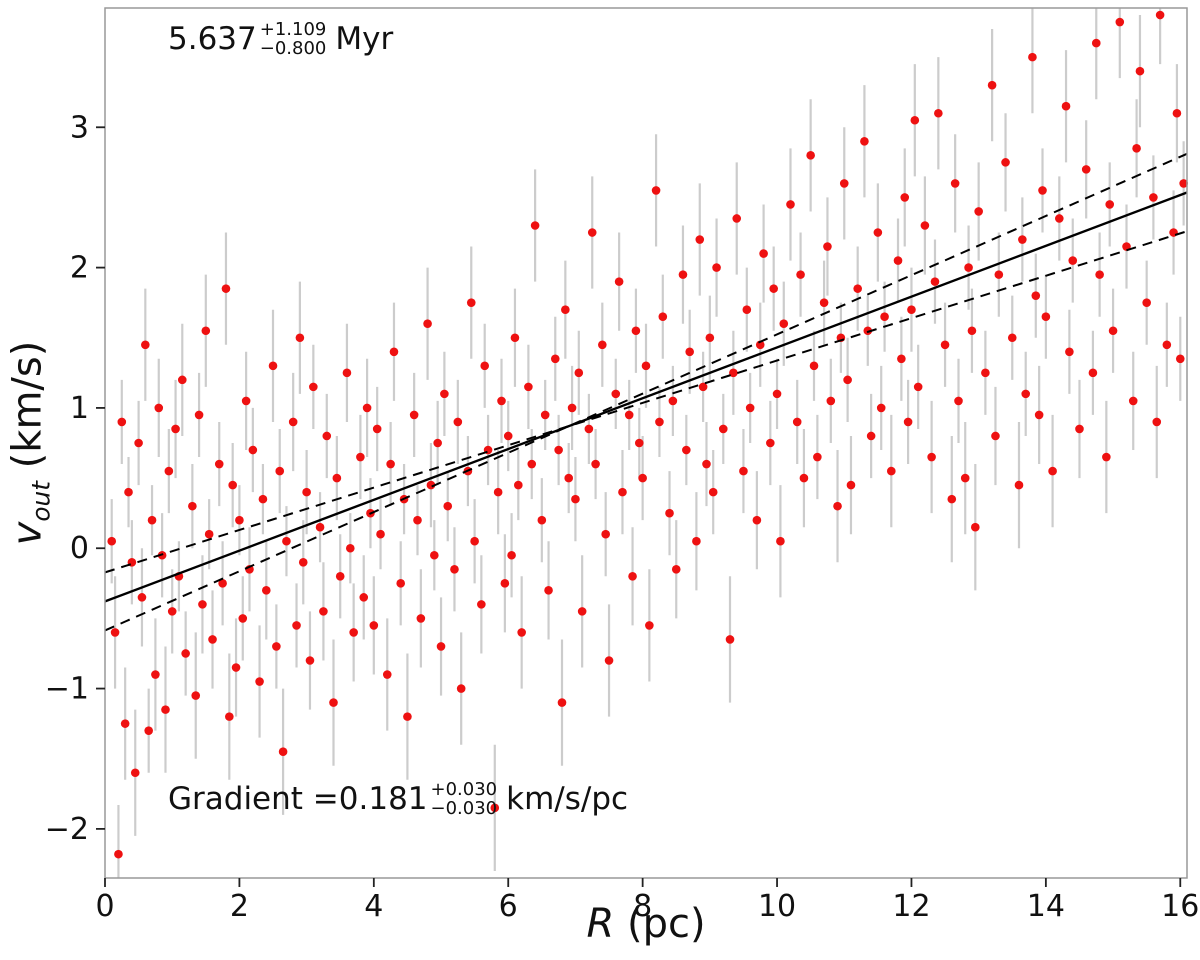 This screenshot has height=960, width=1200. Describe the element at coordinates (1046, 906) in the screenshot. I see `x-tick-label: 14` at that location.